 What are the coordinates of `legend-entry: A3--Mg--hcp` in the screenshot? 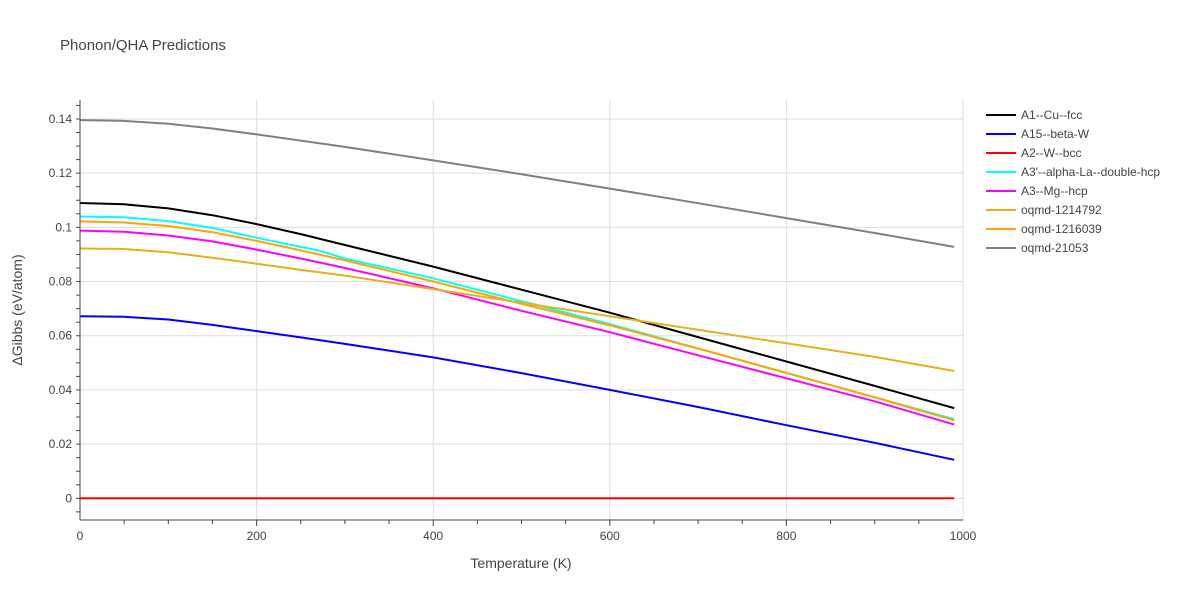 It's located at (1054, 191).